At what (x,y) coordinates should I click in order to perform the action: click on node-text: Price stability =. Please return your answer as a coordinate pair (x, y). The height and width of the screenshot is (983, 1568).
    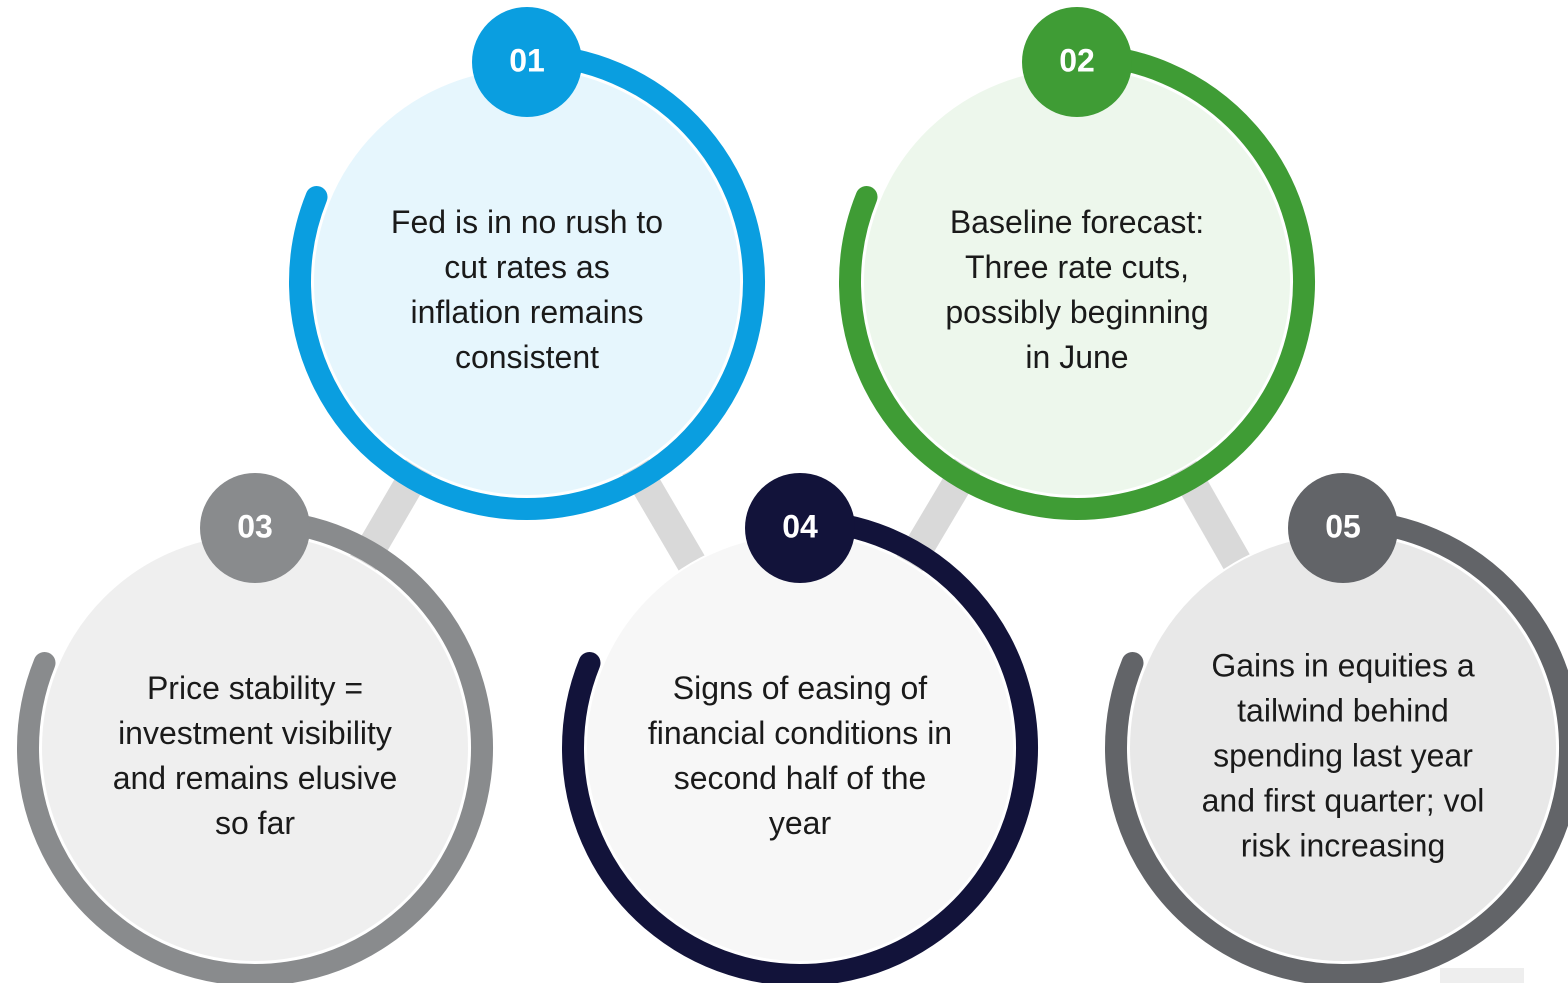
    Looking at the image, I should click on (255, 688).